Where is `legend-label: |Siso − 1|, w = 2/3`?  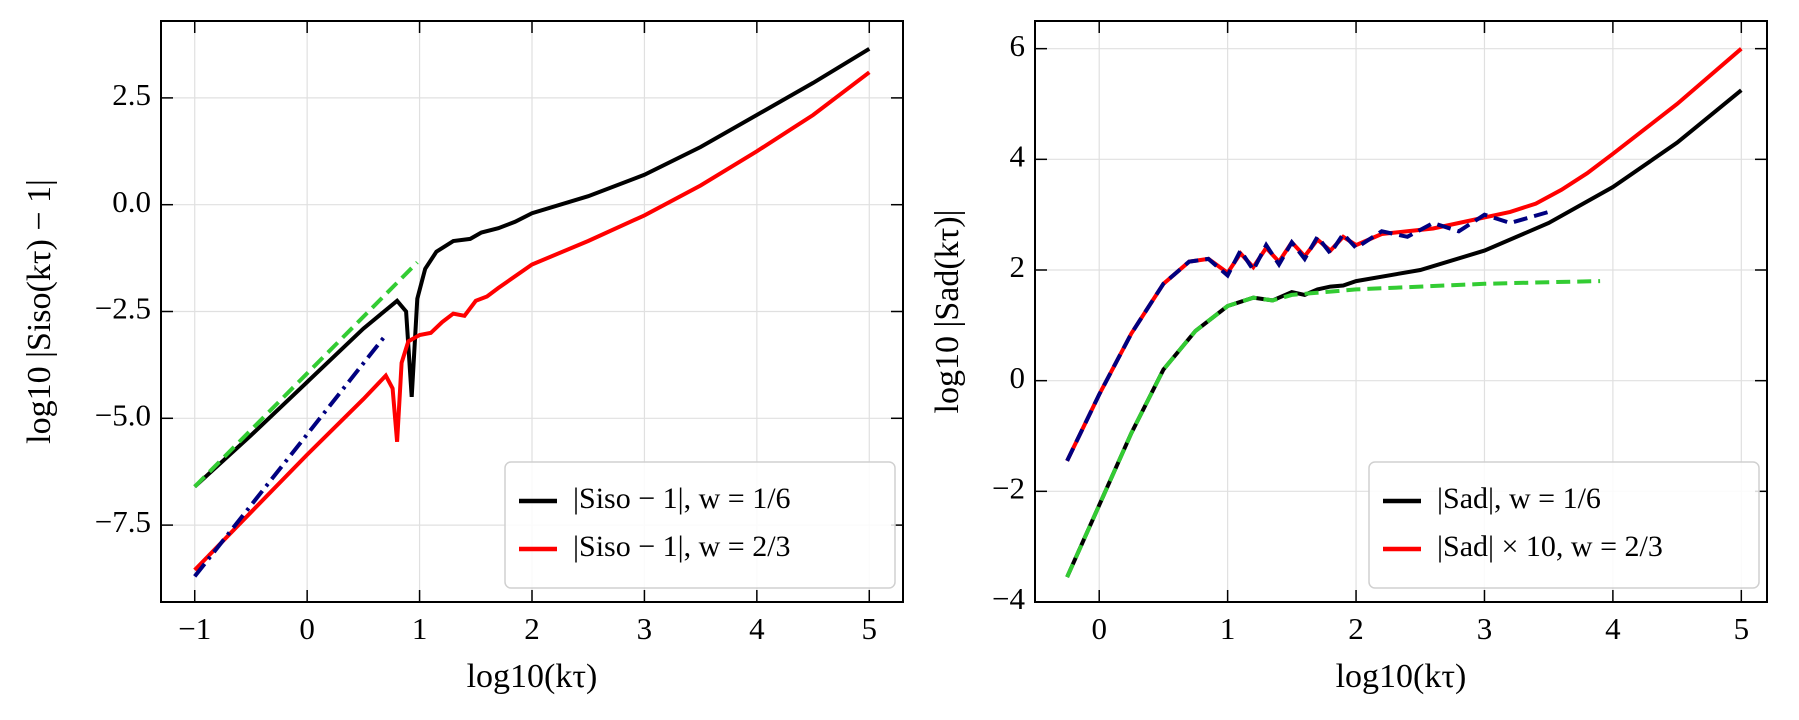
legend-label: |Siso − 1|, w = 2/3 is located at coordinates (682, 546).